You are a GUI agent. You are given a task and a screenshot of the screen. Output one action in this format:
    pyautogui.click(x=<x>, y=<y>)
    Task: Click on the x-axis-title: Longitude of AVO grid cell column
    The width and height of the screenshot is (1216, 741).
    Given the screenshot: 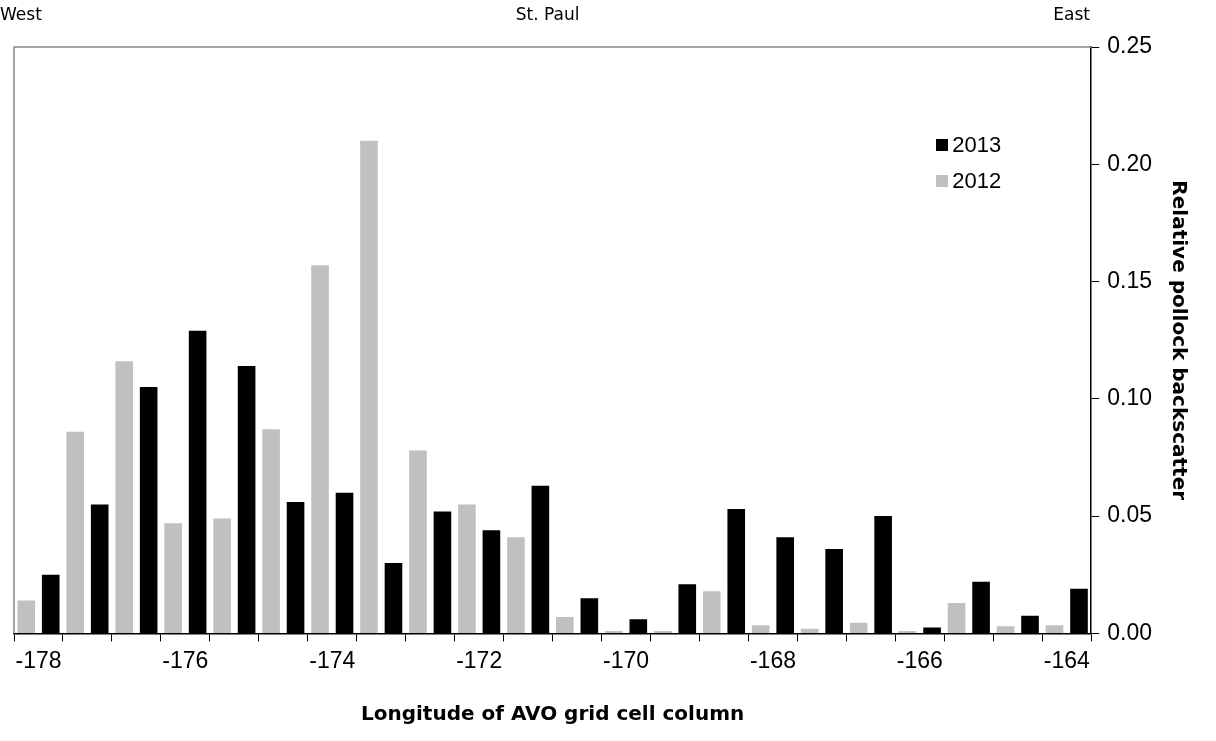 What is the action you would take?
    pyautogui.click(x=552, y=713)
    